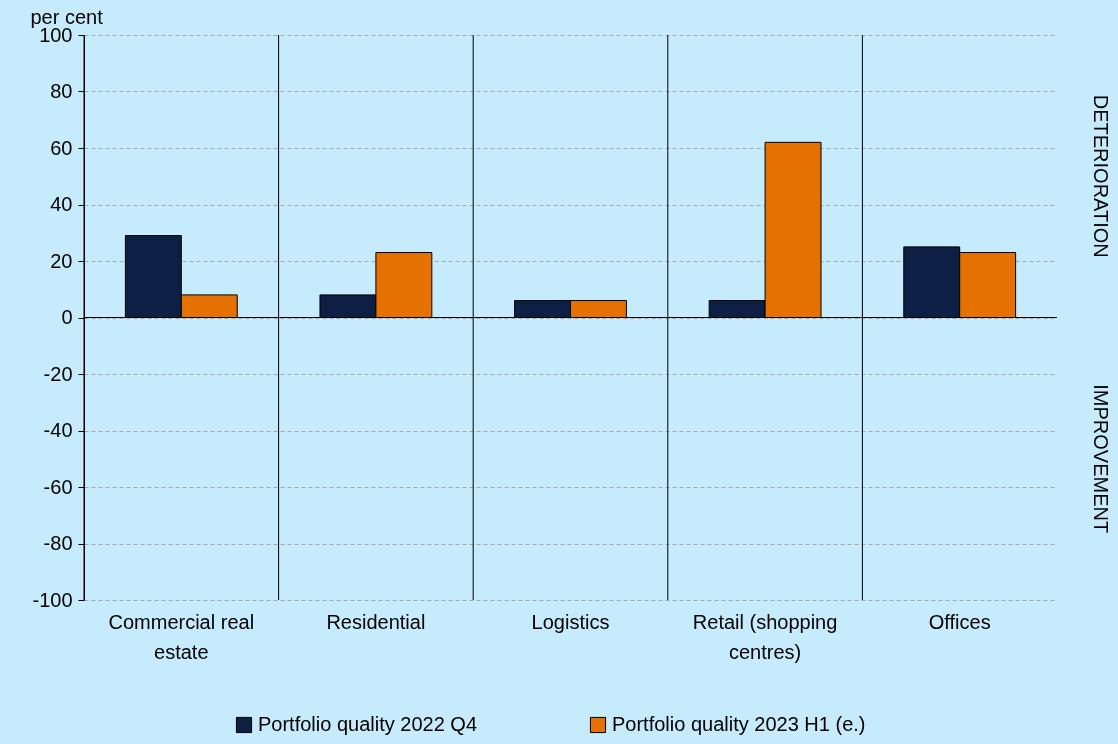  What do you see at coordinates (61, 204) in the screenshot?
I see `y-tick-label: 40` at bounding box center [61, 204].